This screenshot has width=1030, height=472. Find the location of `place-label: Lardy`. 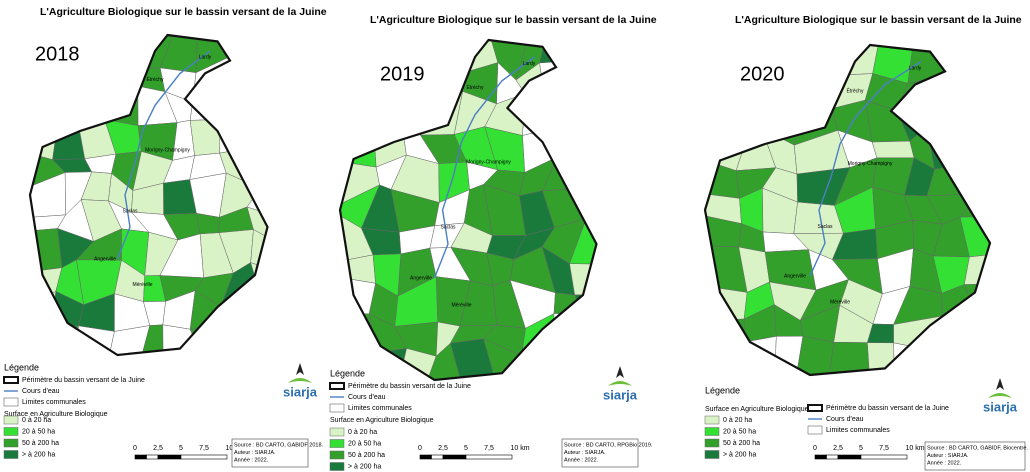

place-label: Lardy is located at coordinates (529, 64).